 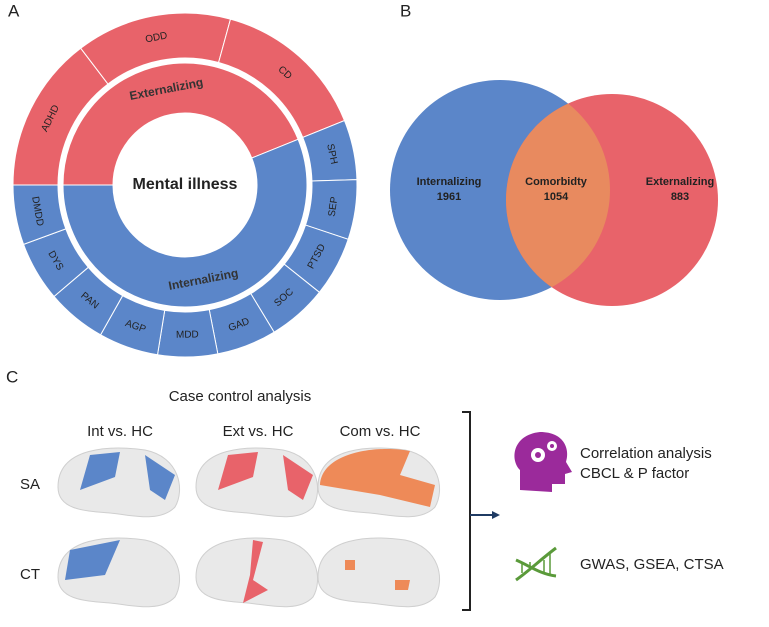 I want to click on venn-count: 1054, so click(x=556, y=197).